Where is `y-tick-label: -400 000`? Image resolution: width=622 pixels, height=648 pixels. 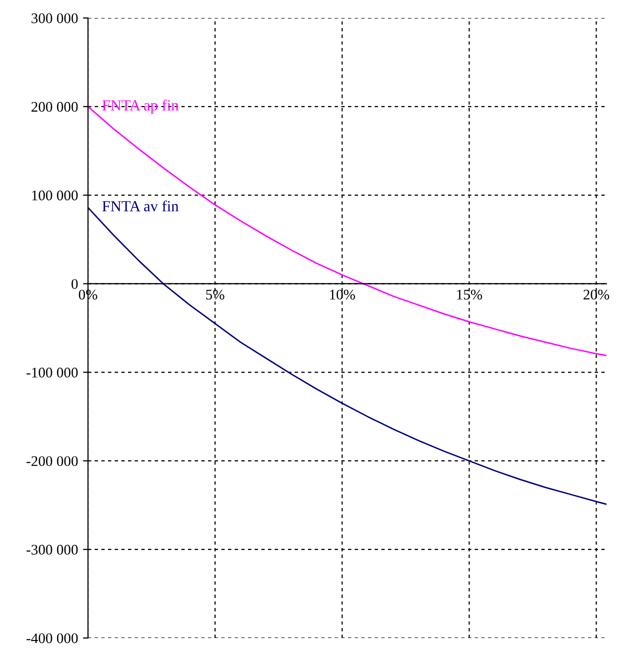
y-tick-label: -400 000 is located at coordinates (52, 638).